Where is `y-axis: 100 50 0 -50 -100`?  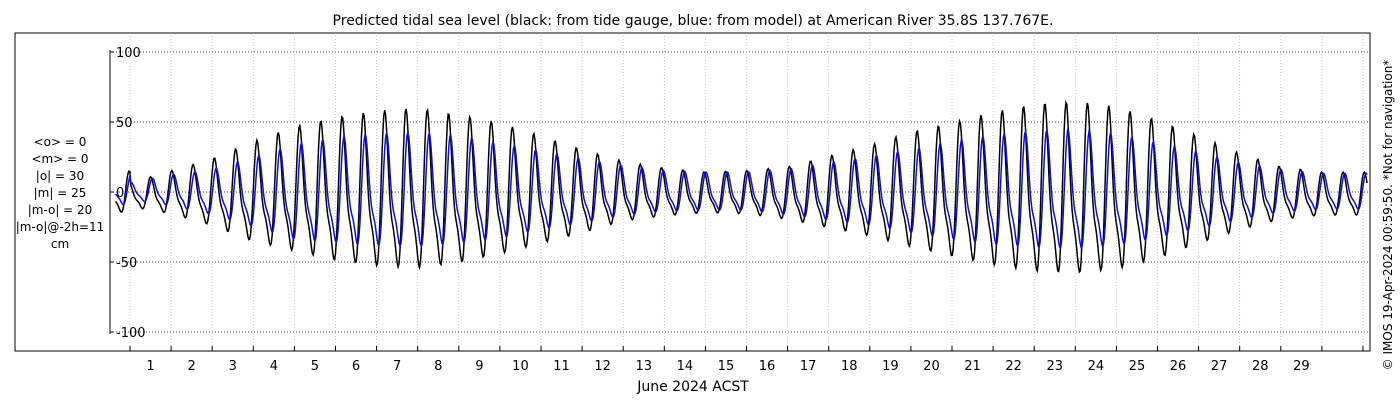 y-axis: 100 50 0 -50 -100 is located at coordinates (127, 193).